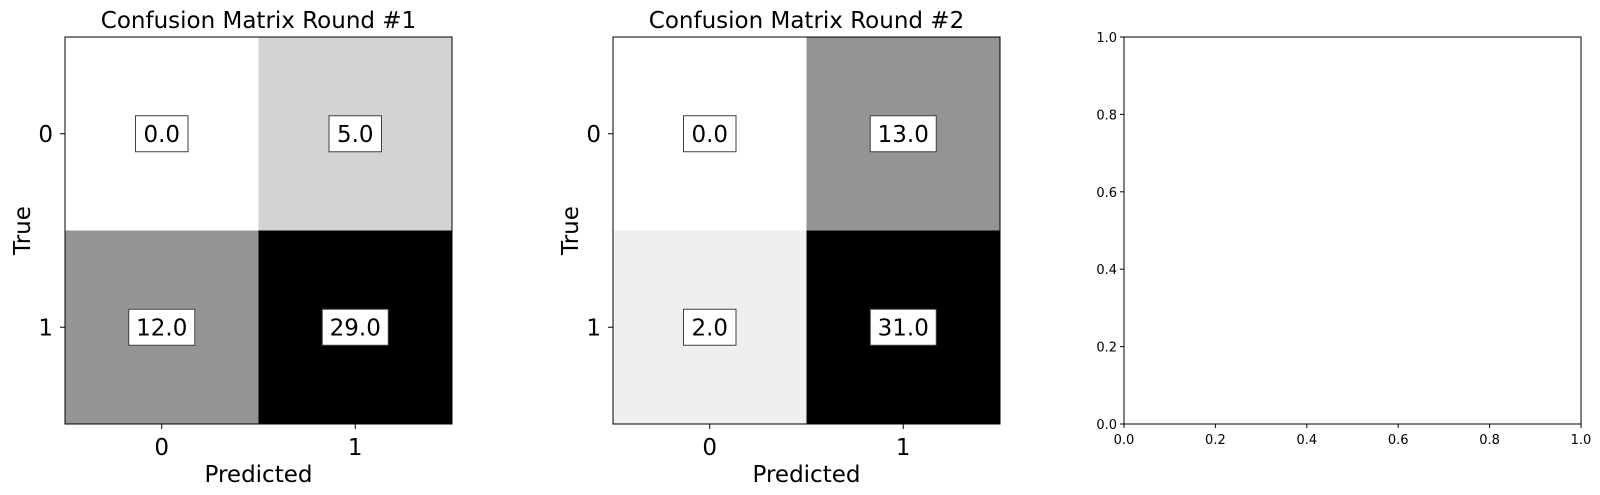 The width and height of the screenshot is (1600, 495). What do you see at coordinates (1489, 440) in the screenshot?
I see `x-tick-label: 0.8` at bounding box center [1489, 440].